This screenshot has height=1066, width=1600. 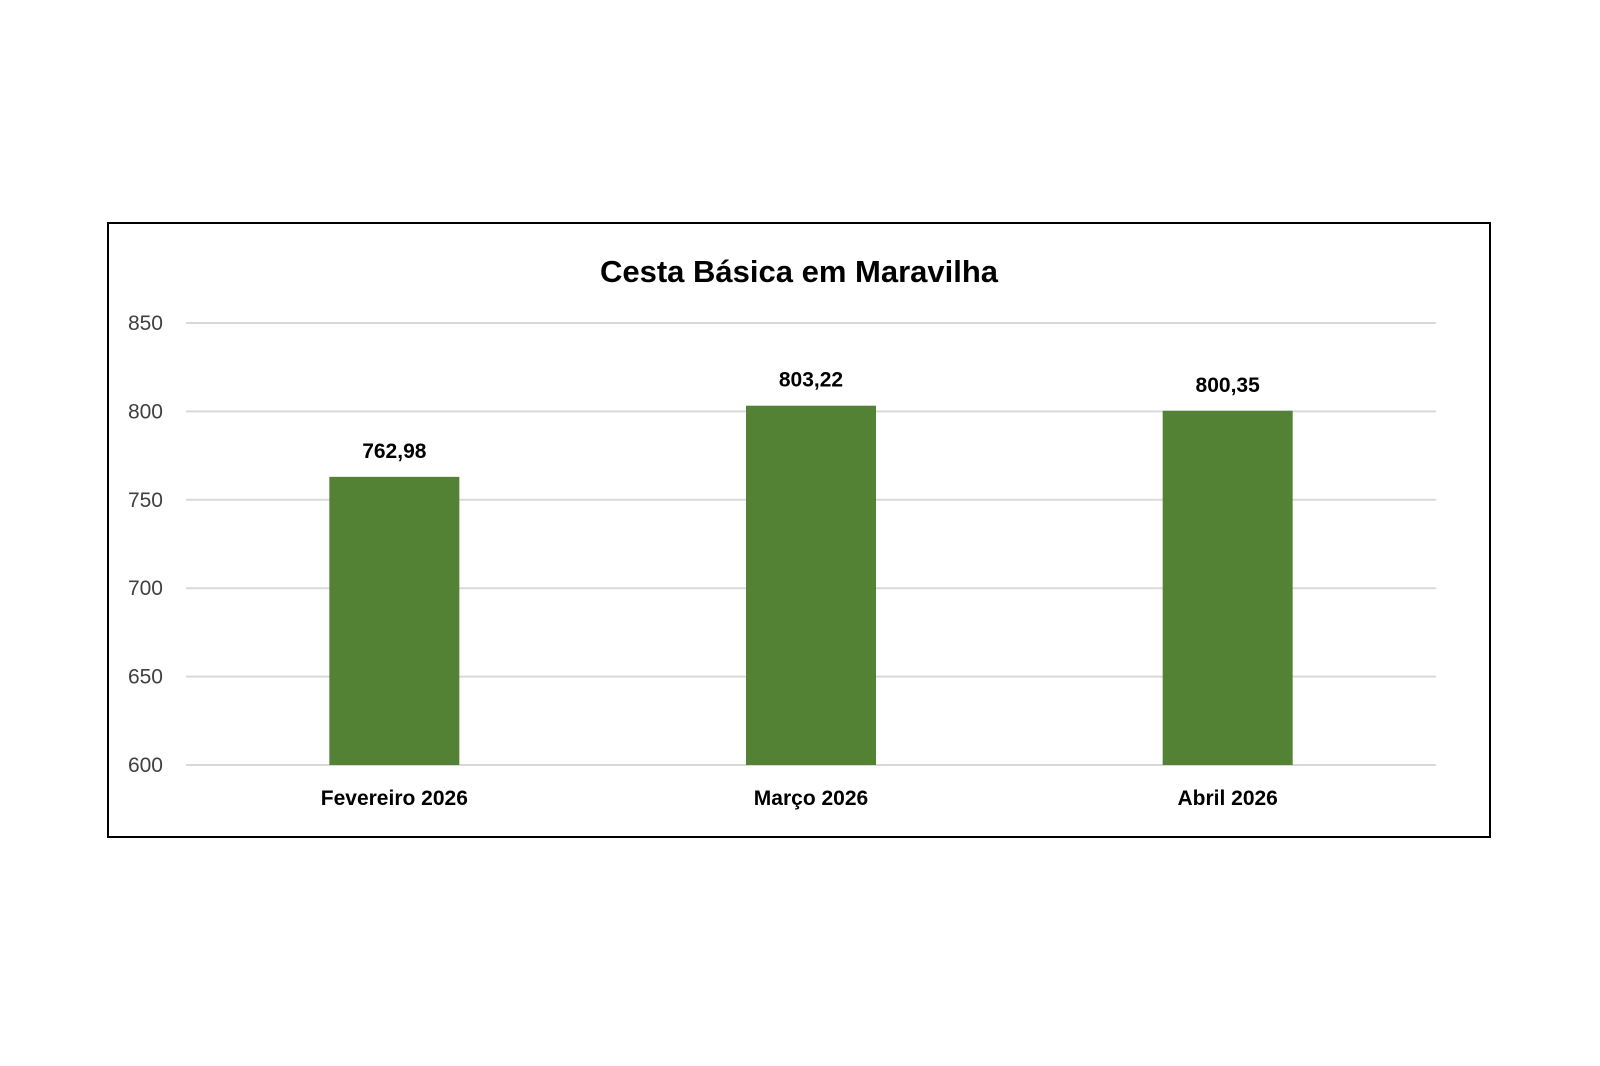 What do you see at coordinates (145, 323) in the screenshot?
I see `y-tick-label: 850` at bounding box center [145, 323].